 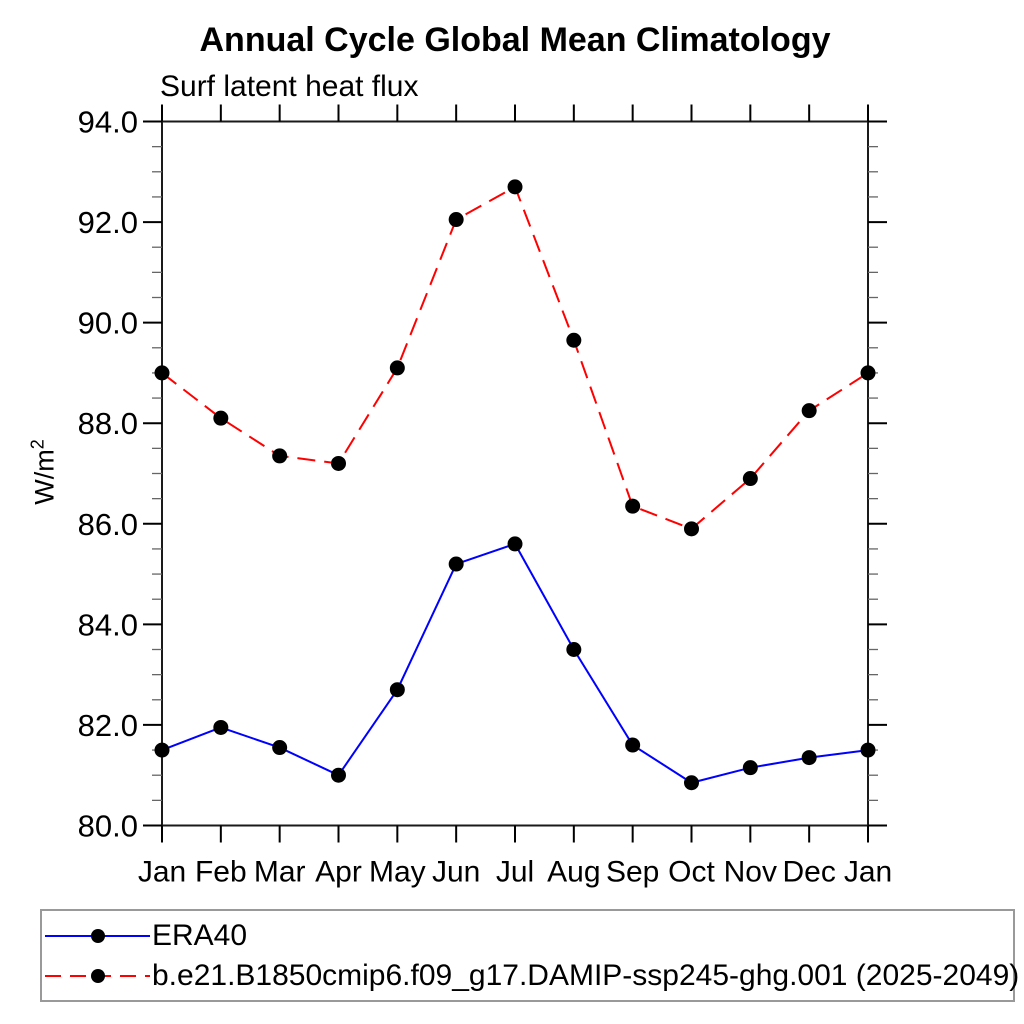 I want to click on y-tick-label: 80.0, so click(x=108, y=826).